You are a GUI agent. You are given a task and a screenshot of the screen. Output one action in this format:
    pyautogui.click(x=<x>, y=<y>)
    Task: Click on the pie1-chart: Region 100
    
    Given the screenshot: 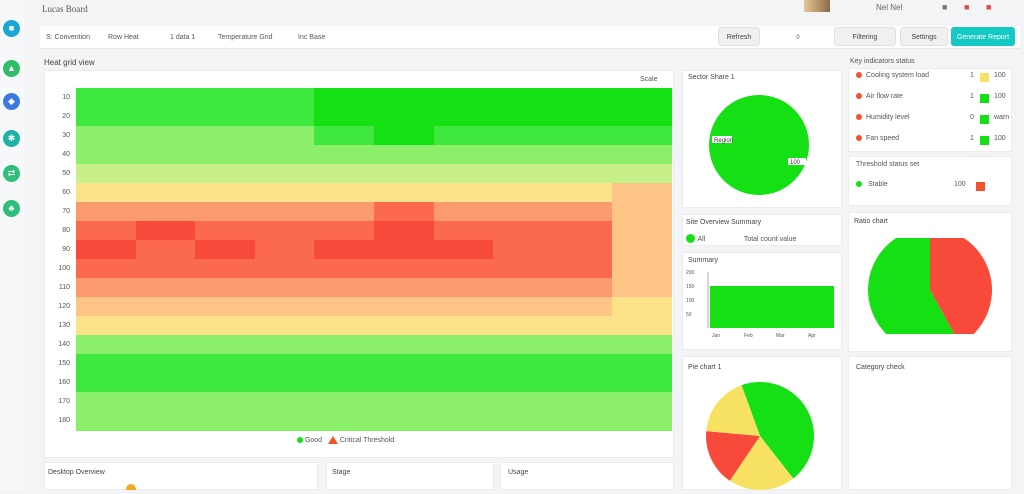 What is the action you would take?
    pyautogui.click(x=759, y=145)
    